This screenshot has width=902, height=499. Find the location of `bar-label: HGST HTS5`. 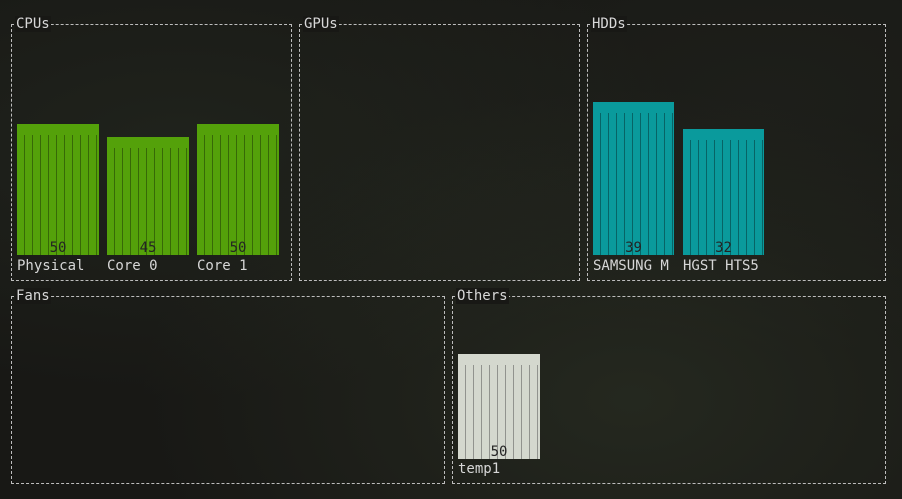

bar-label: HGST HTS5 is located at coordinates (721, 266).